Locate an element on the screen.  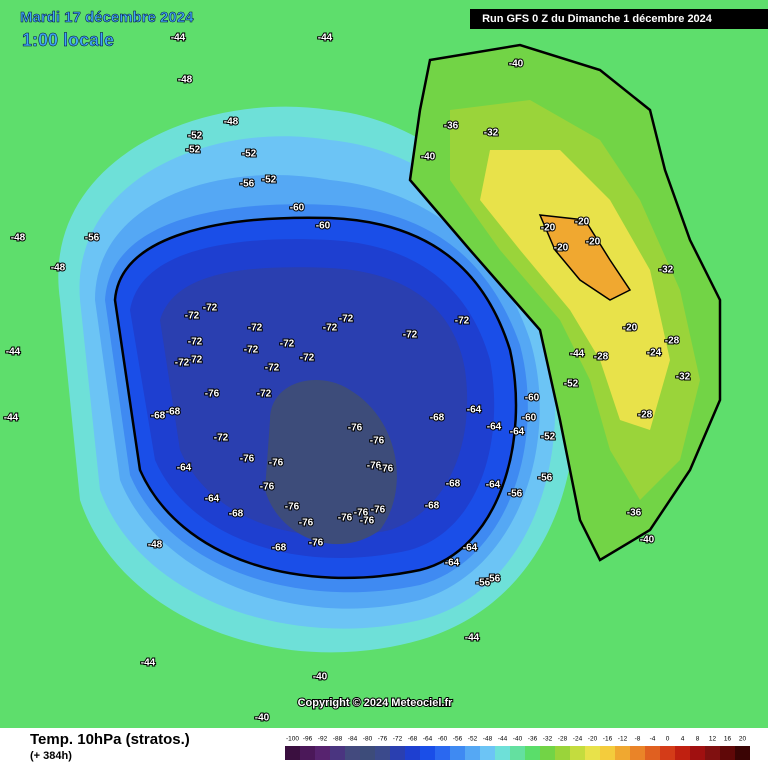
legend-tick-label: 8 is located at coordinates (698, 739).